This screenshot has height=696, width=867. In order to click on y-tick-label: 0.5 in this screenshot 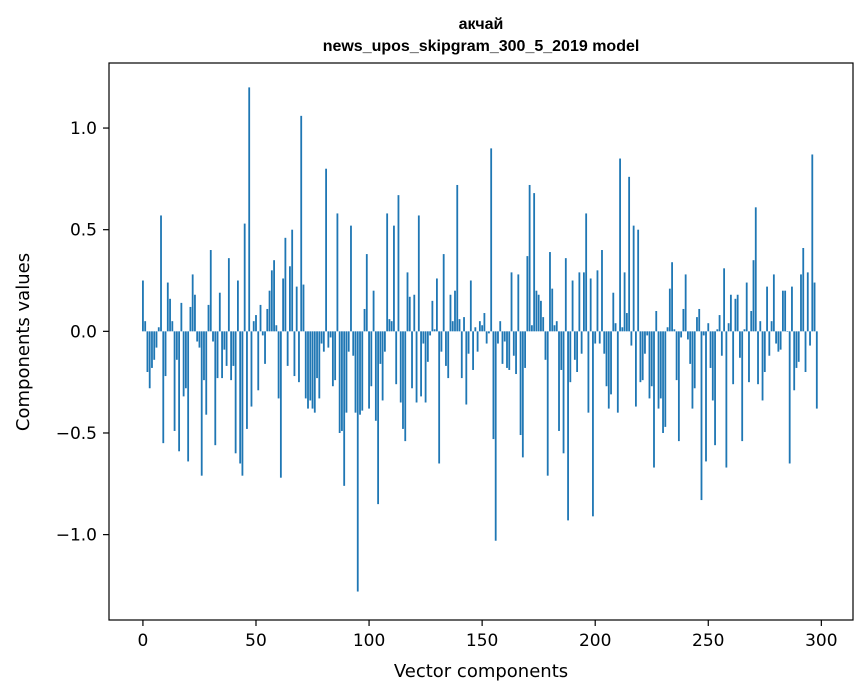, I will do `click(83, 231)`.